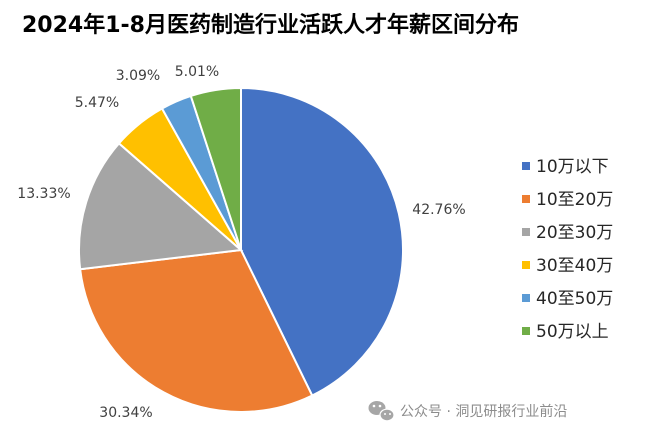 Image resolution: width=646 pixels, height=441 pixels. I want to click on legend-label-1: 10万以下, so click(572, 167).